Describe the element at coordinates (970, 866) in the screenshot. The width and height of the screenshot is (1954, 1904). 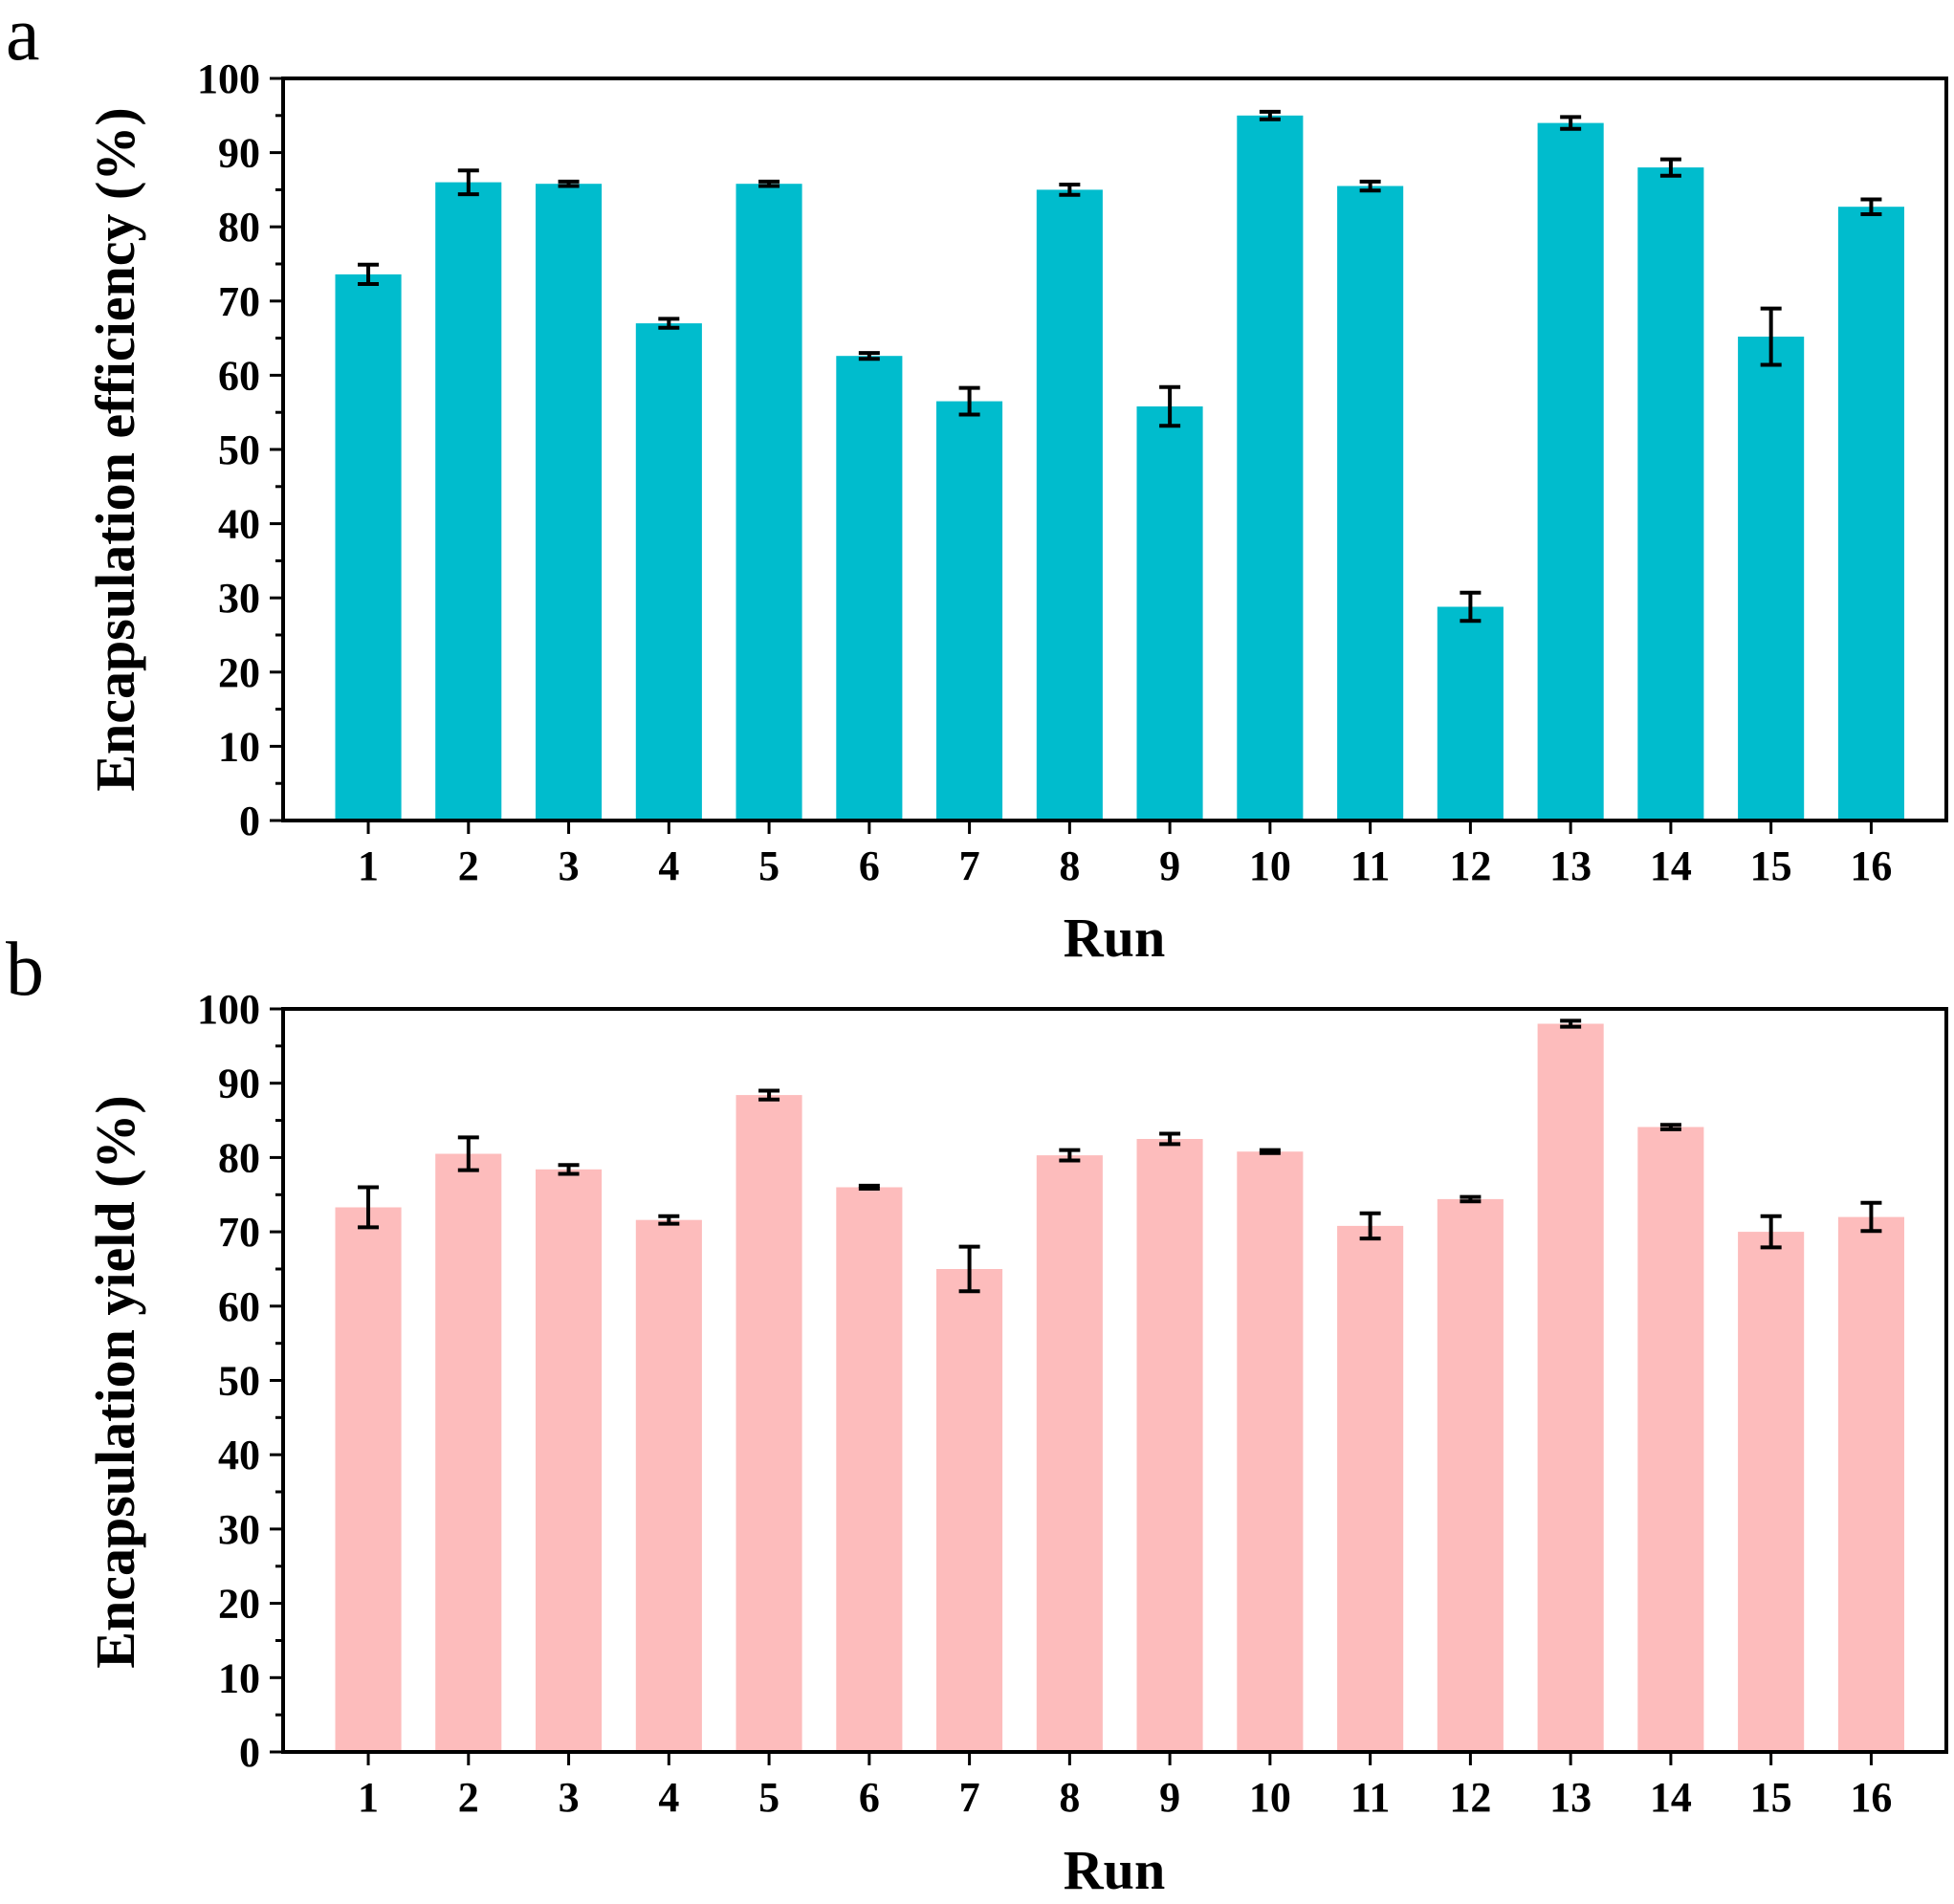
I see `x-tick-label: 7` at that location.